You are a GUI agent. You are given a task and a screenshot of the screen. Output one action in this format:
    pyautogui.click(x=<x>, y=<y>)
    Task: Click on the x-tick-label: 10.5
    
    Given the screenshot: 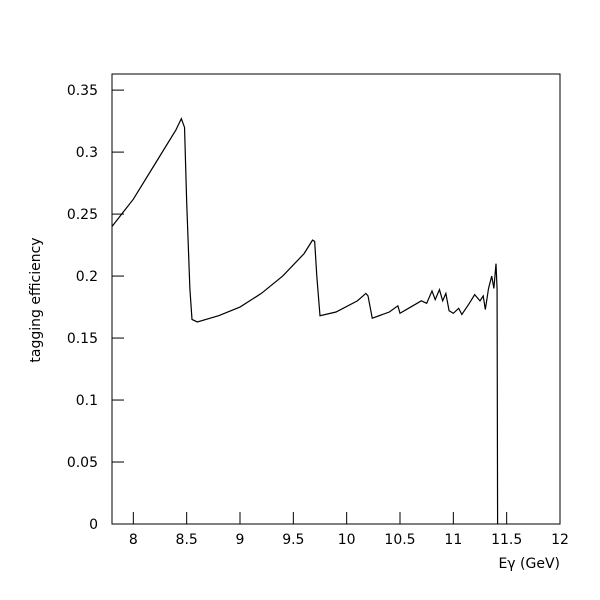 What is the action you would take?
    pyautogui.click(x=399, y=540)
    